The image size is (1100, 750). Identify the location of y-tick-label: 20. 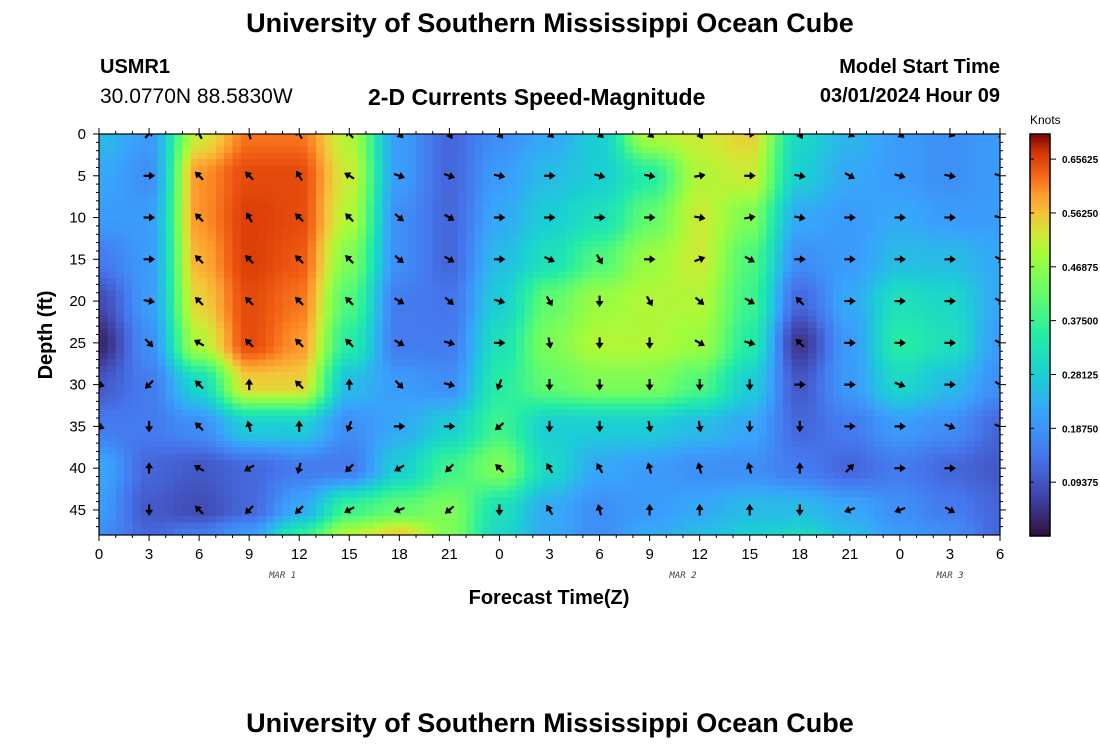
(77, 301).